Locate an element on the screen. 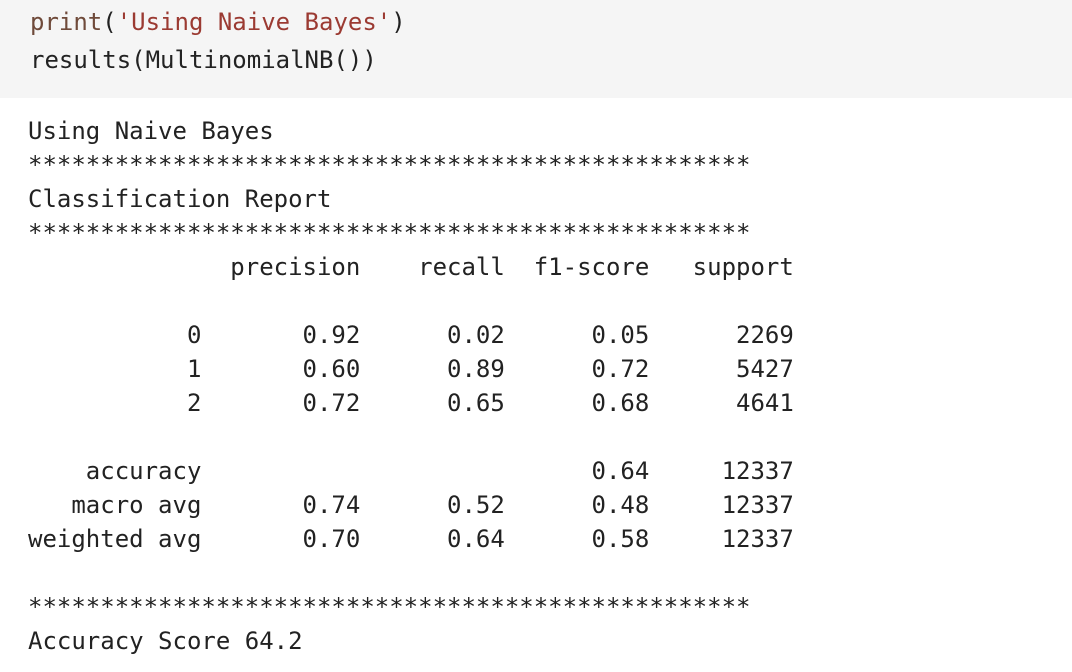 The image size is (1072, 672). code-line-print: print('Using Naive Bayes') is located at coordinates (551, 22).